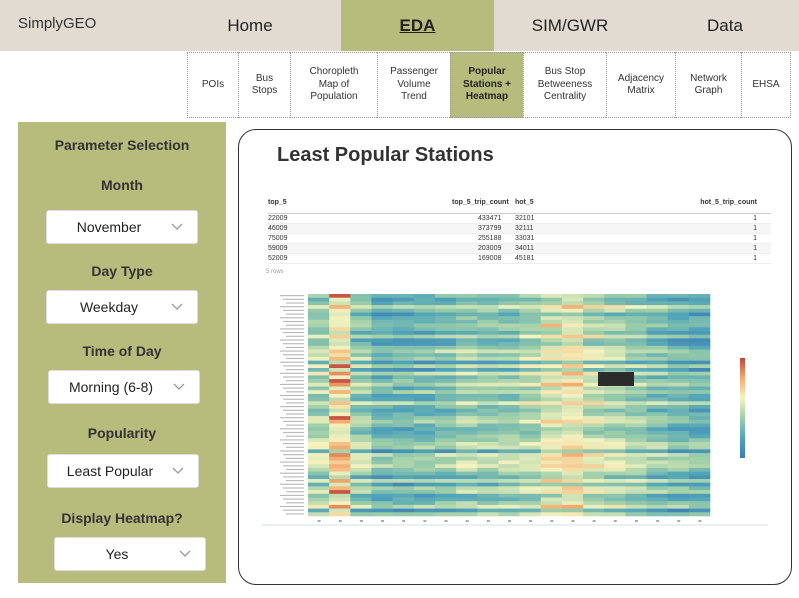  What do you see at coordinates (570, 25) in the screenshot?
I see `nav-sim-gwr: SIM/GWR` at bounding box center [570, 25].